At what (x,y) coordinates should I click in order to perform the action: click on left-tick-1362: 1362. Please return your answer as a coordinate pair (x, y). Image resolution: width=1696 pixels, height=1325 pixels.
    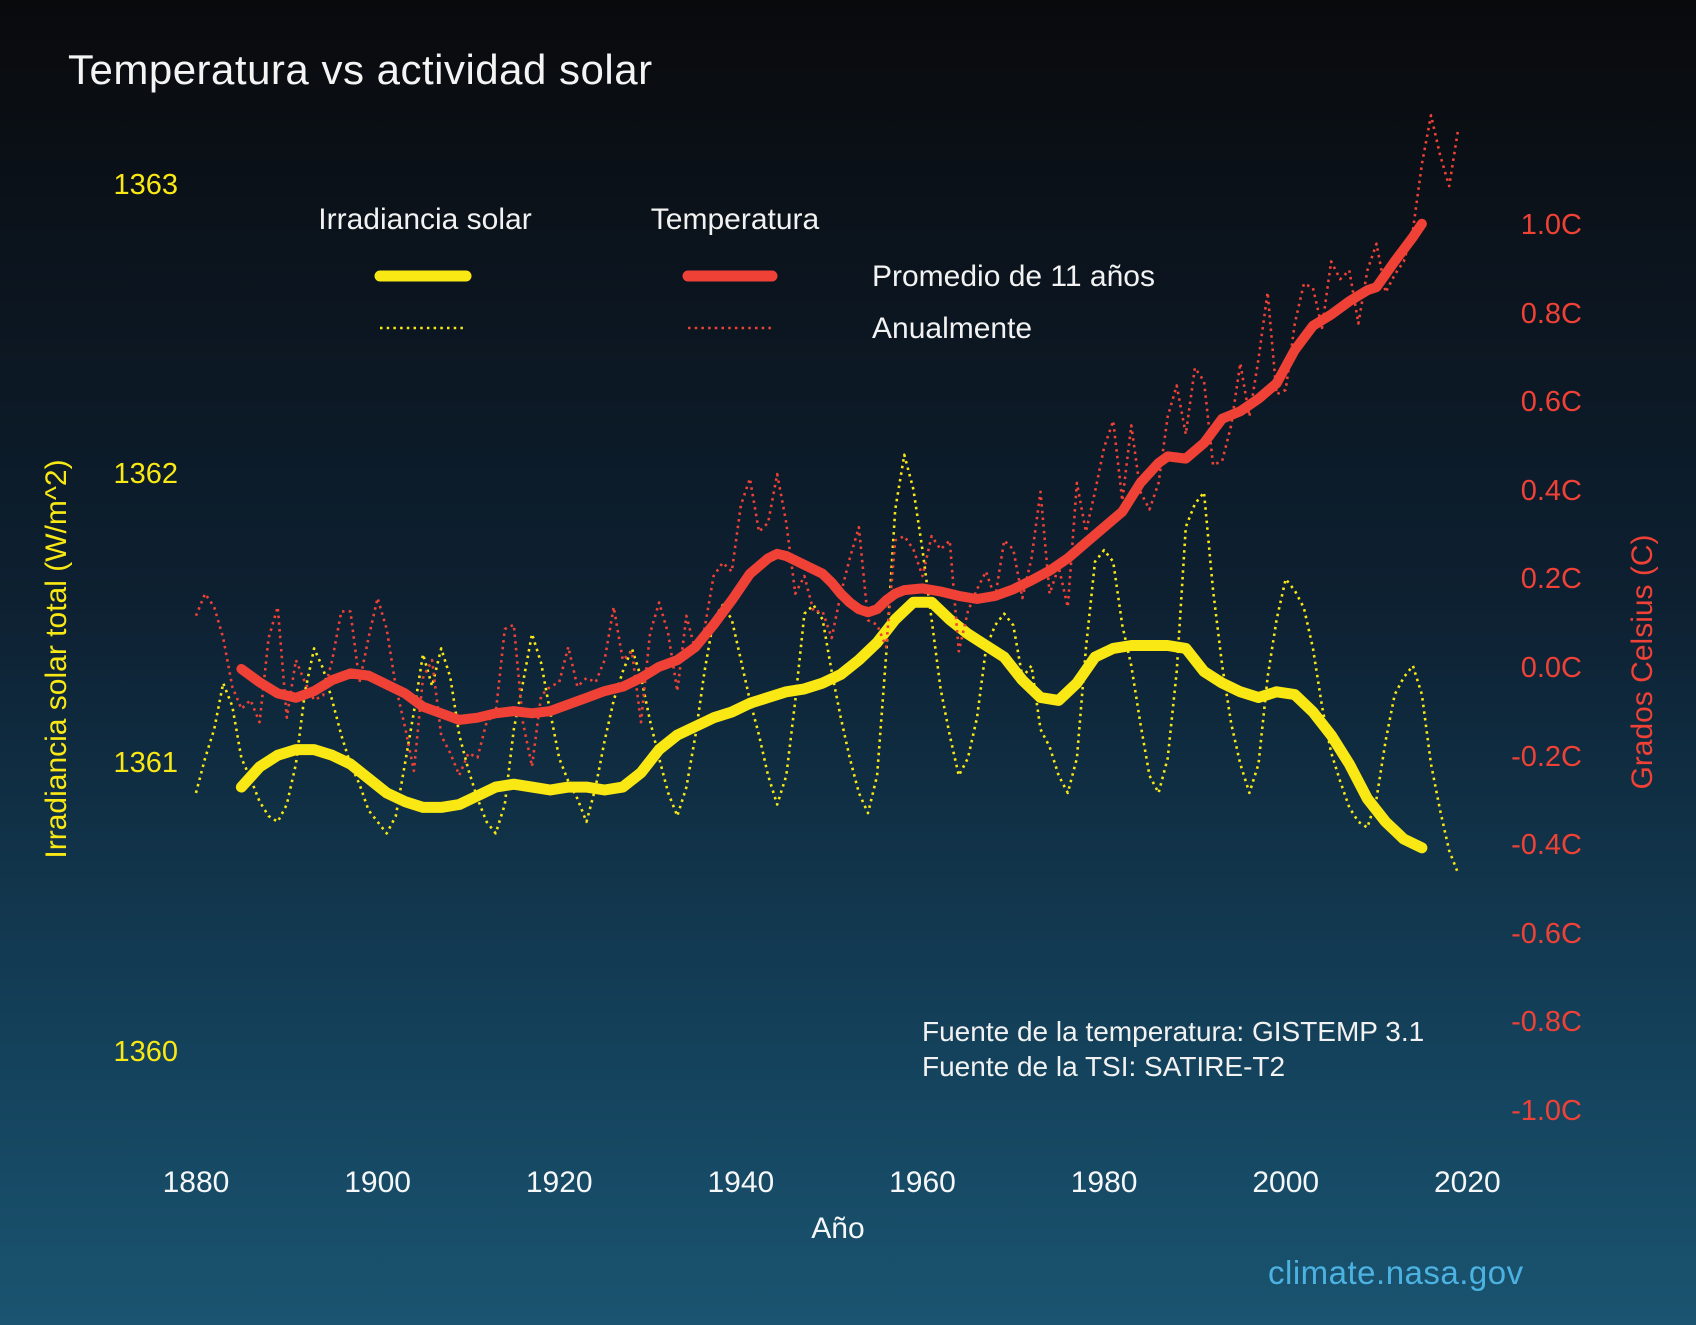
    Looking at the image, I should click on (145, 474).